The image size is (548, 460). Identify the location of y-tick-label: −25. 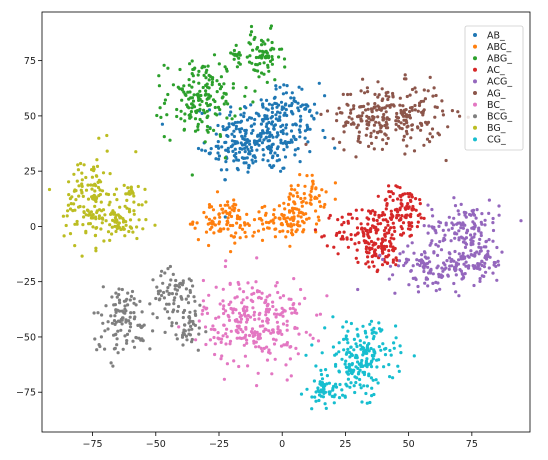
(26, 282).